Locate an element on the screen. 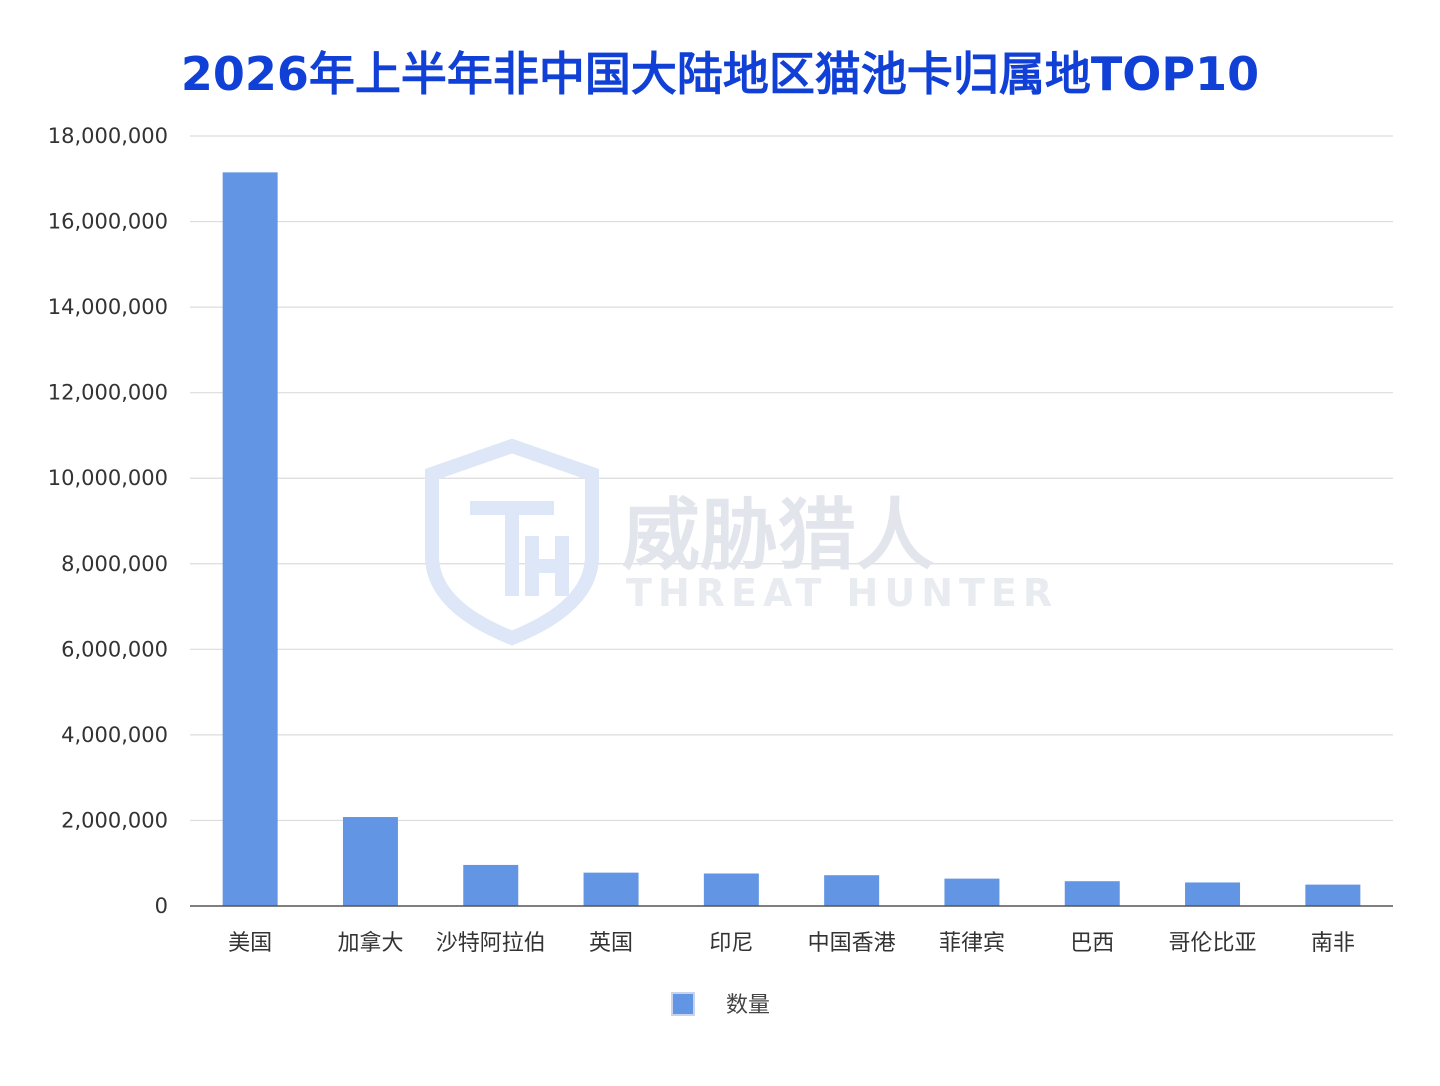 This screenshot has height=1086, width=1440. x-category-label: 菲律宾 is located at coordinates (972, 943).